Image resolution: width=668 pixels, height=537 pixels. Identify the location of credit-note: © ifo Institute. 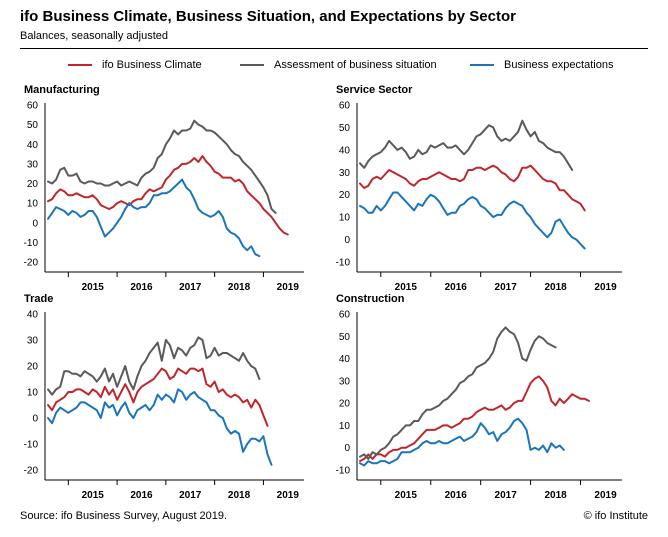
(615, 516).